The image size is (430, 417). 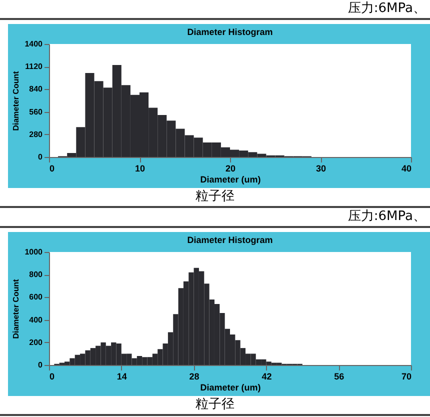 What do you see at coordinates (321, 169) in the screenshot?
I see `x-tick-label: 30` at bounding box center [321, 169].